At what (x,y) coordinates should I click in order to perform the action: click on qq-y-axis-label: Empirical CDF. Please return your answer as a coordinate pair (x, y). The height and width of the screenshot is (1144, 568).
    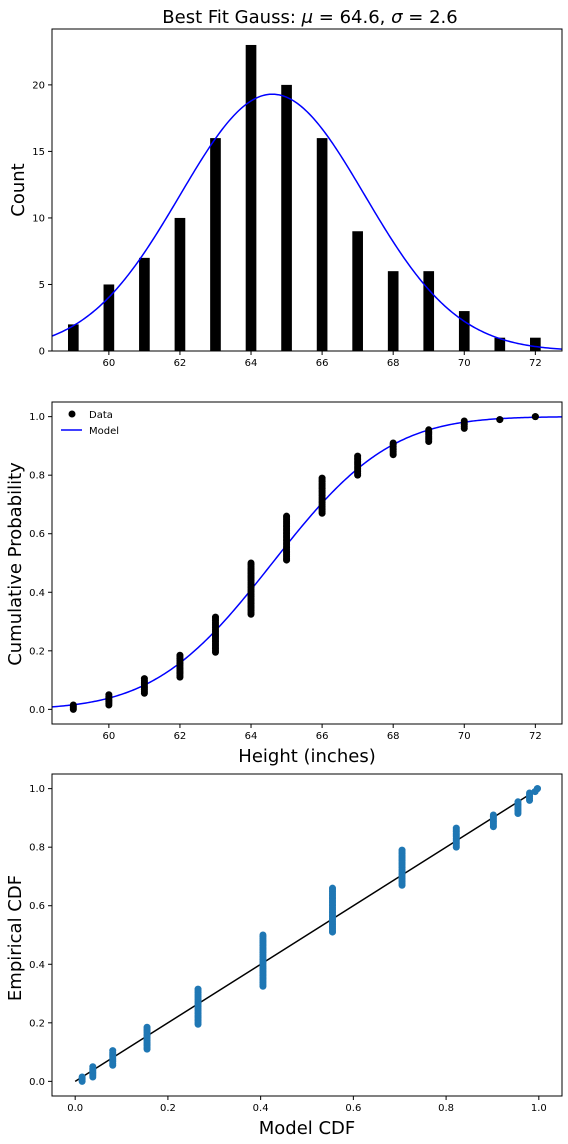
    Looking at the image, I should click on (15, 938).